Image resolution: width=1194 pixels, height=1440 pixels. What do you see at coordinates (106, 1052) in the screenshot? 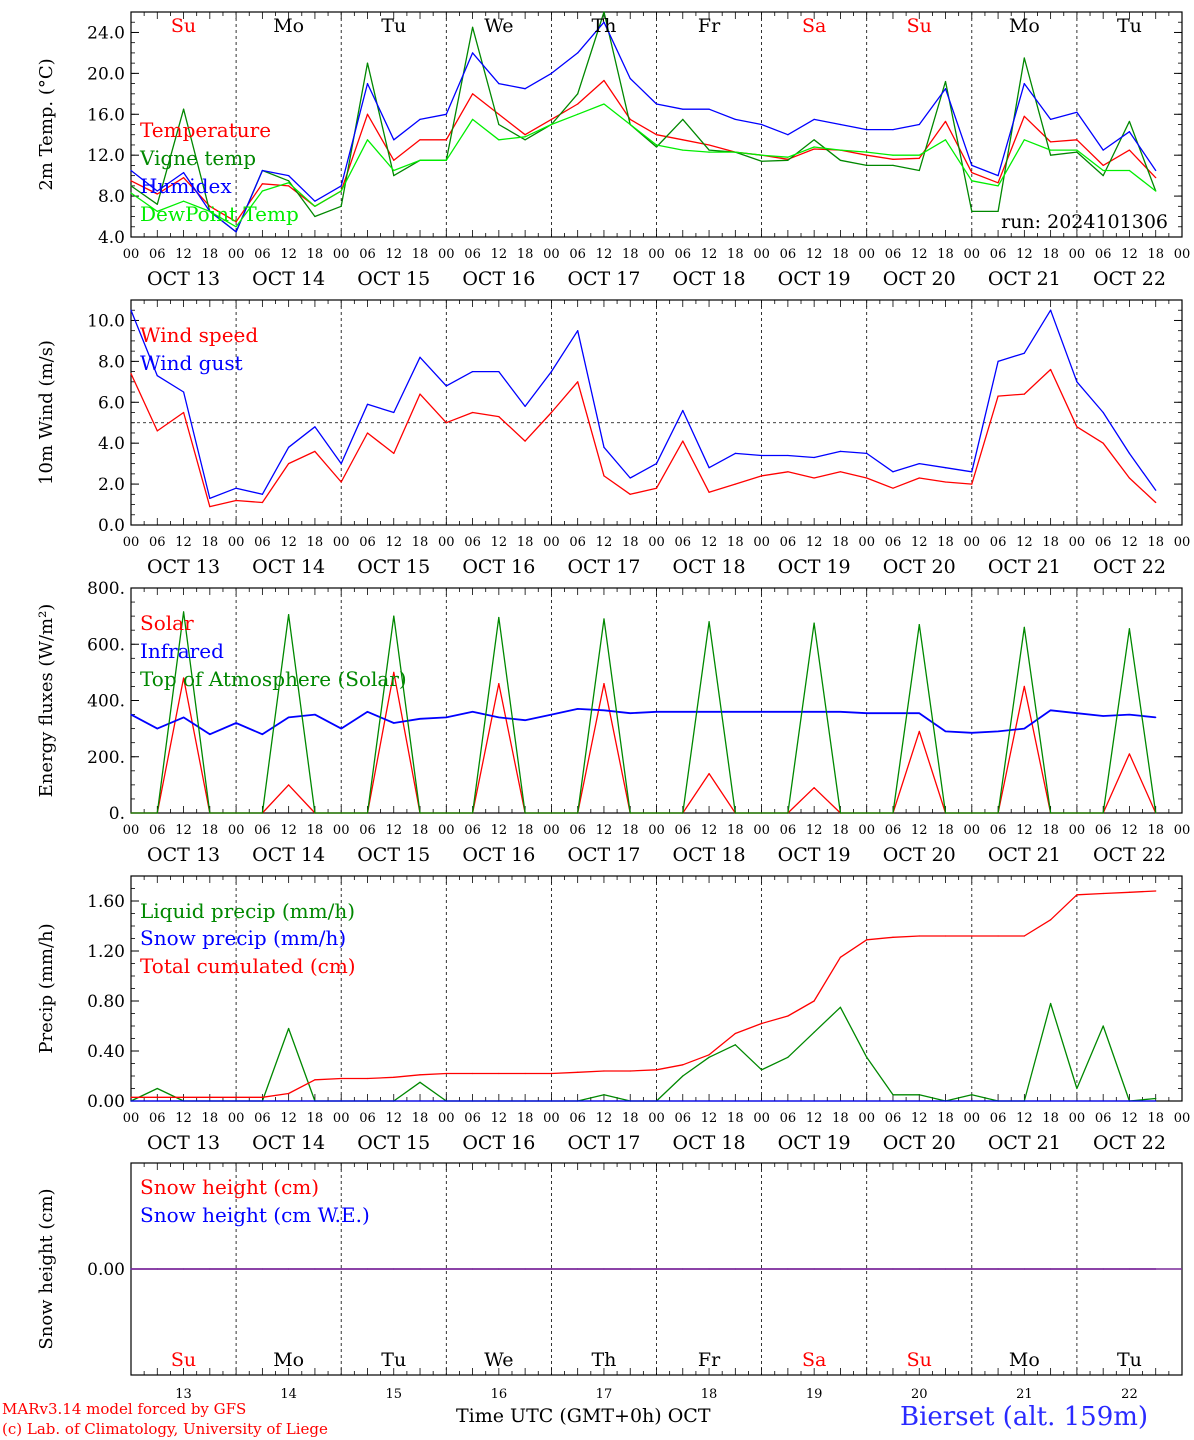
I see `y-tick-label: 0.40` at bounding box center [106, 1052].